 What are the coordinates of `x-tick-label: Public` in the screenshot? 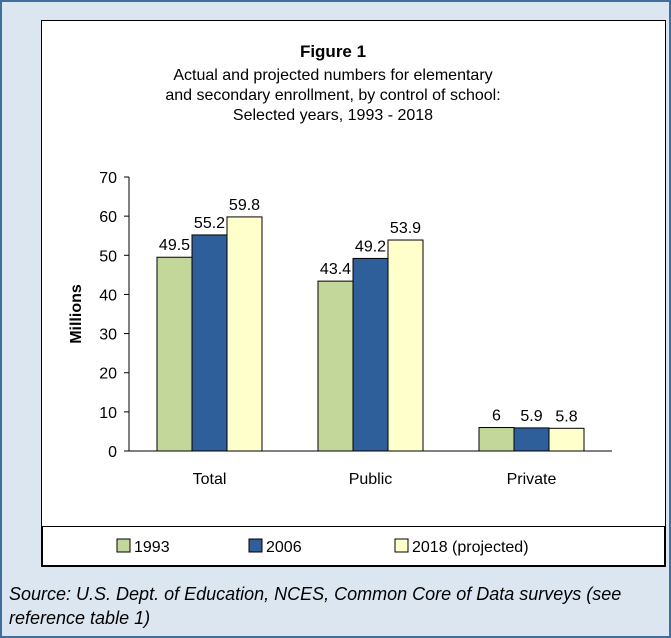 It's located at (371, 479).